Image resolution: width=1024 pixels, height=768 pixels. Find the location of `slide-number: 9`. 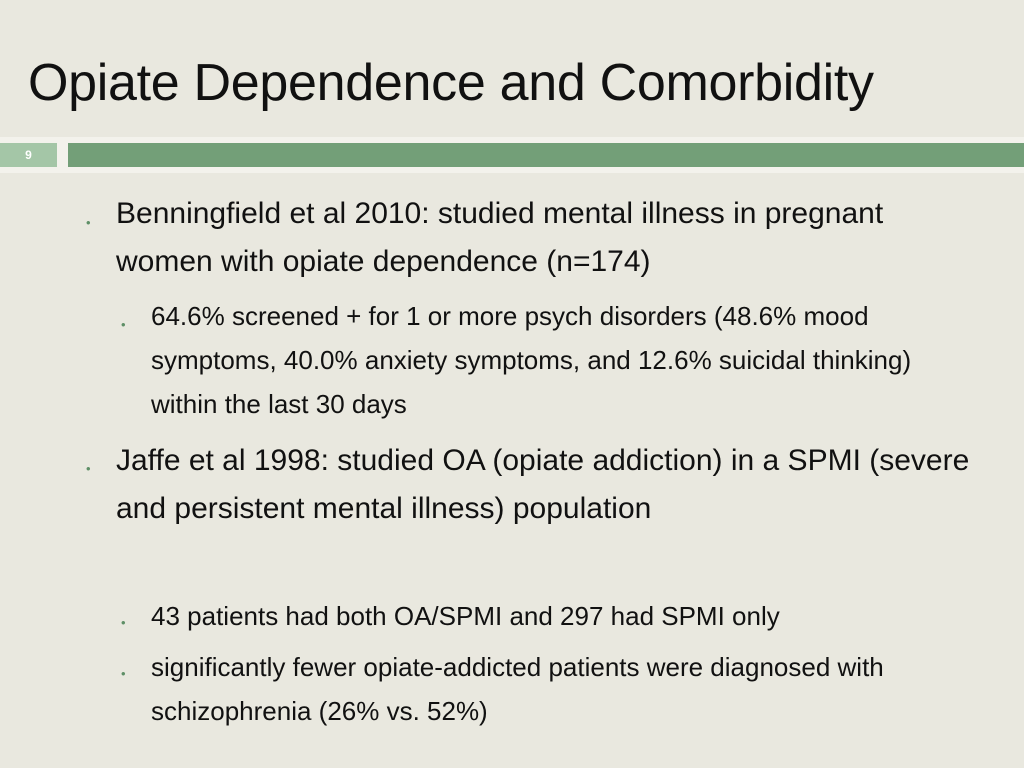

slide-number: 9 is located at coordinates (28, 155).